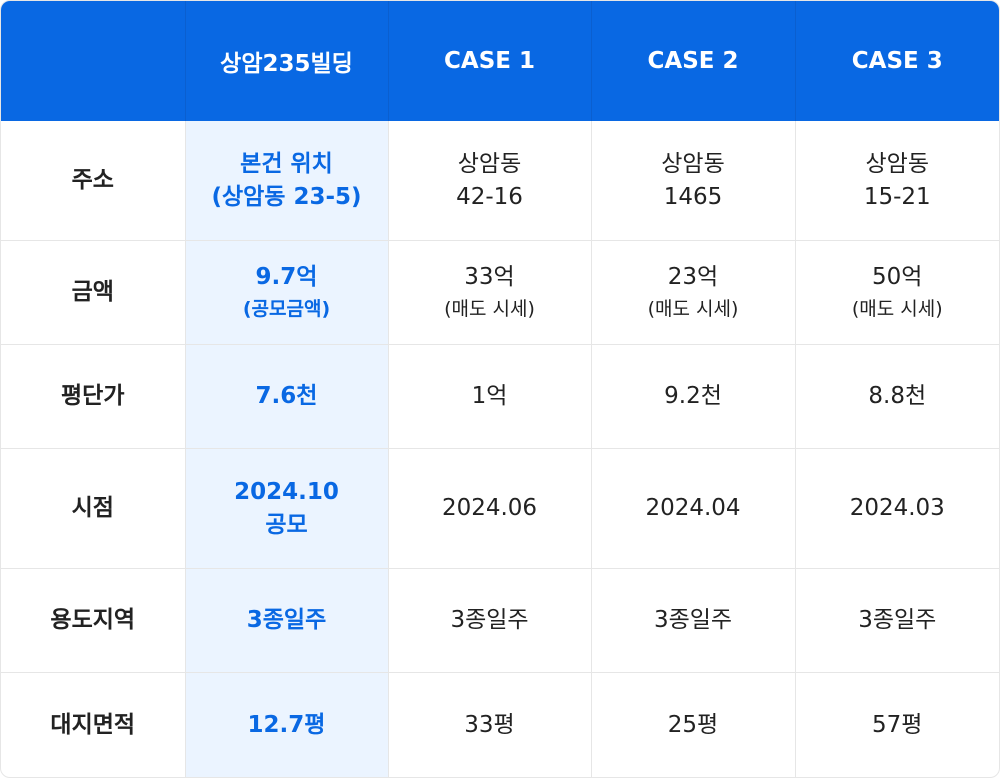 The image size is (1000, 778). I want to click on header-subject: 상암235빌딩, so click(287, 61).